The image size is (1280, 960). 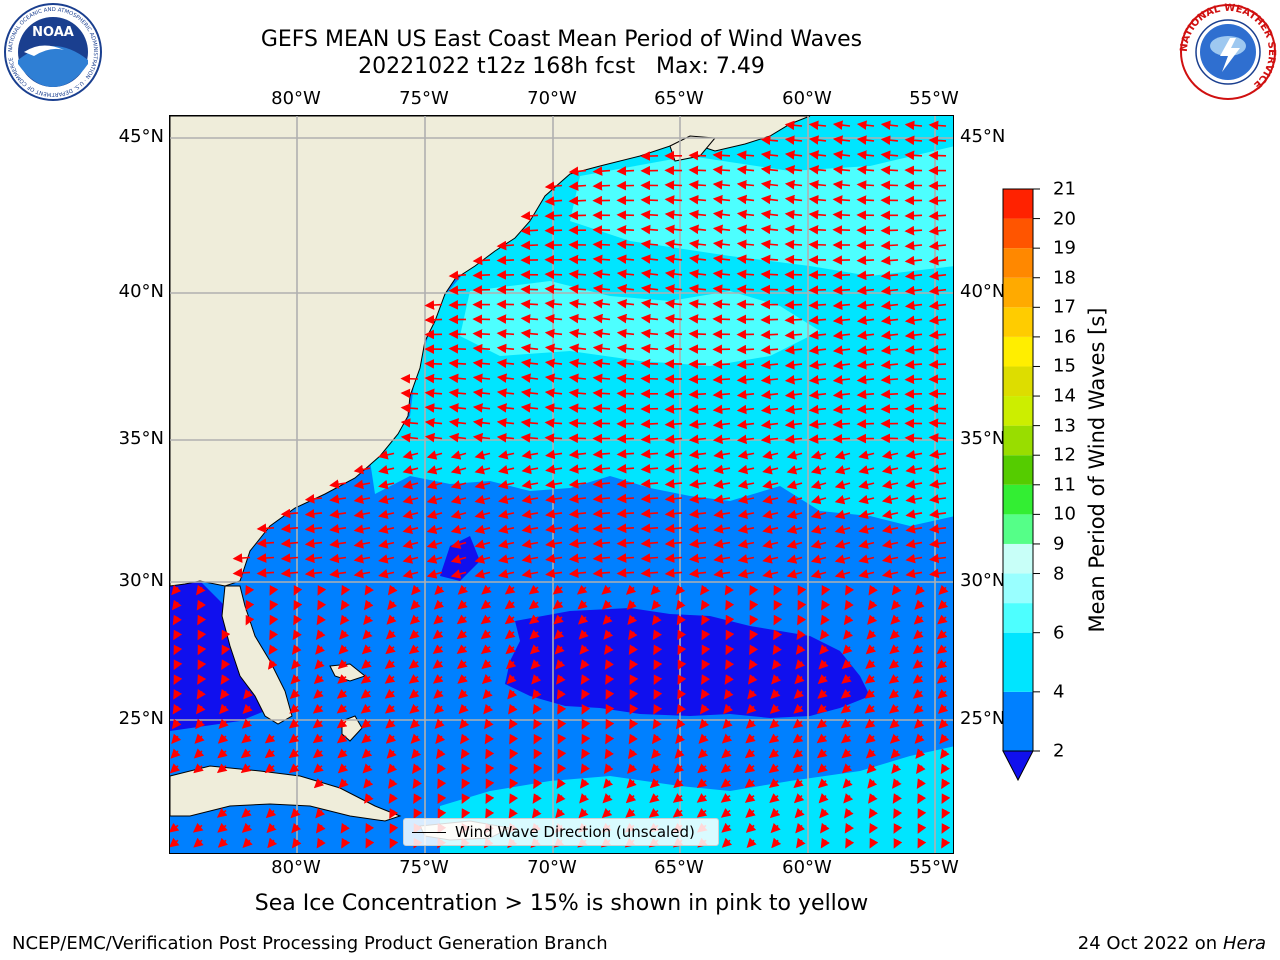 I want to click on colorbar-segment, so click(x=1018, y=529).